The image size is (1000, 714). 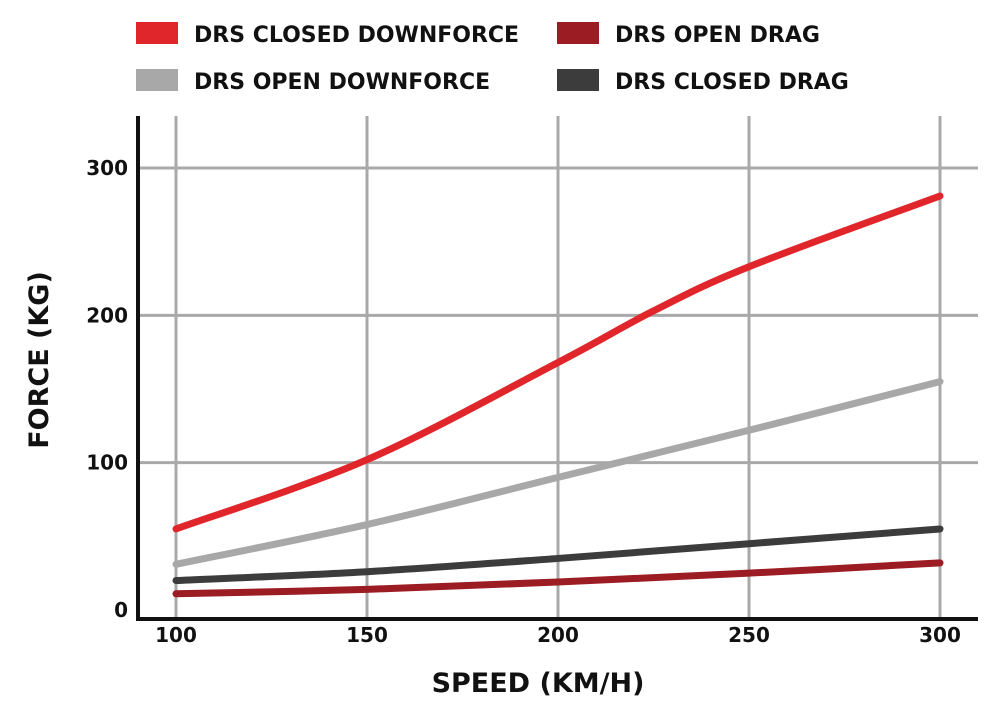 I want to click on series-line-drs-open-drag, so click(x=558, y=578).